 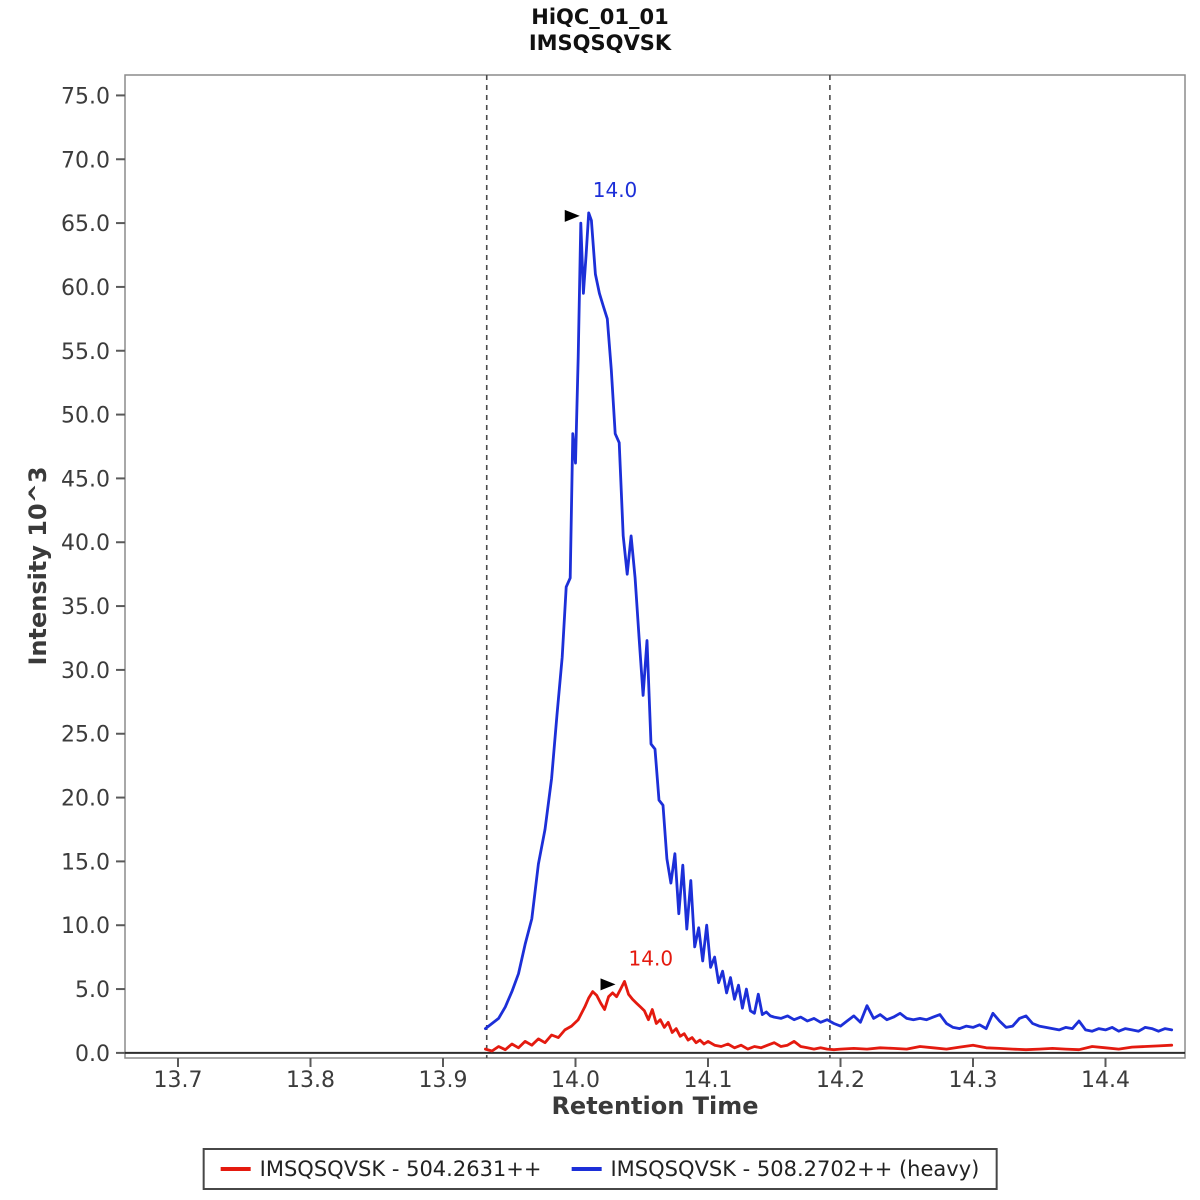 I want to click on y-axis-title: Intensity 10^3, so click(x=38, y=566).